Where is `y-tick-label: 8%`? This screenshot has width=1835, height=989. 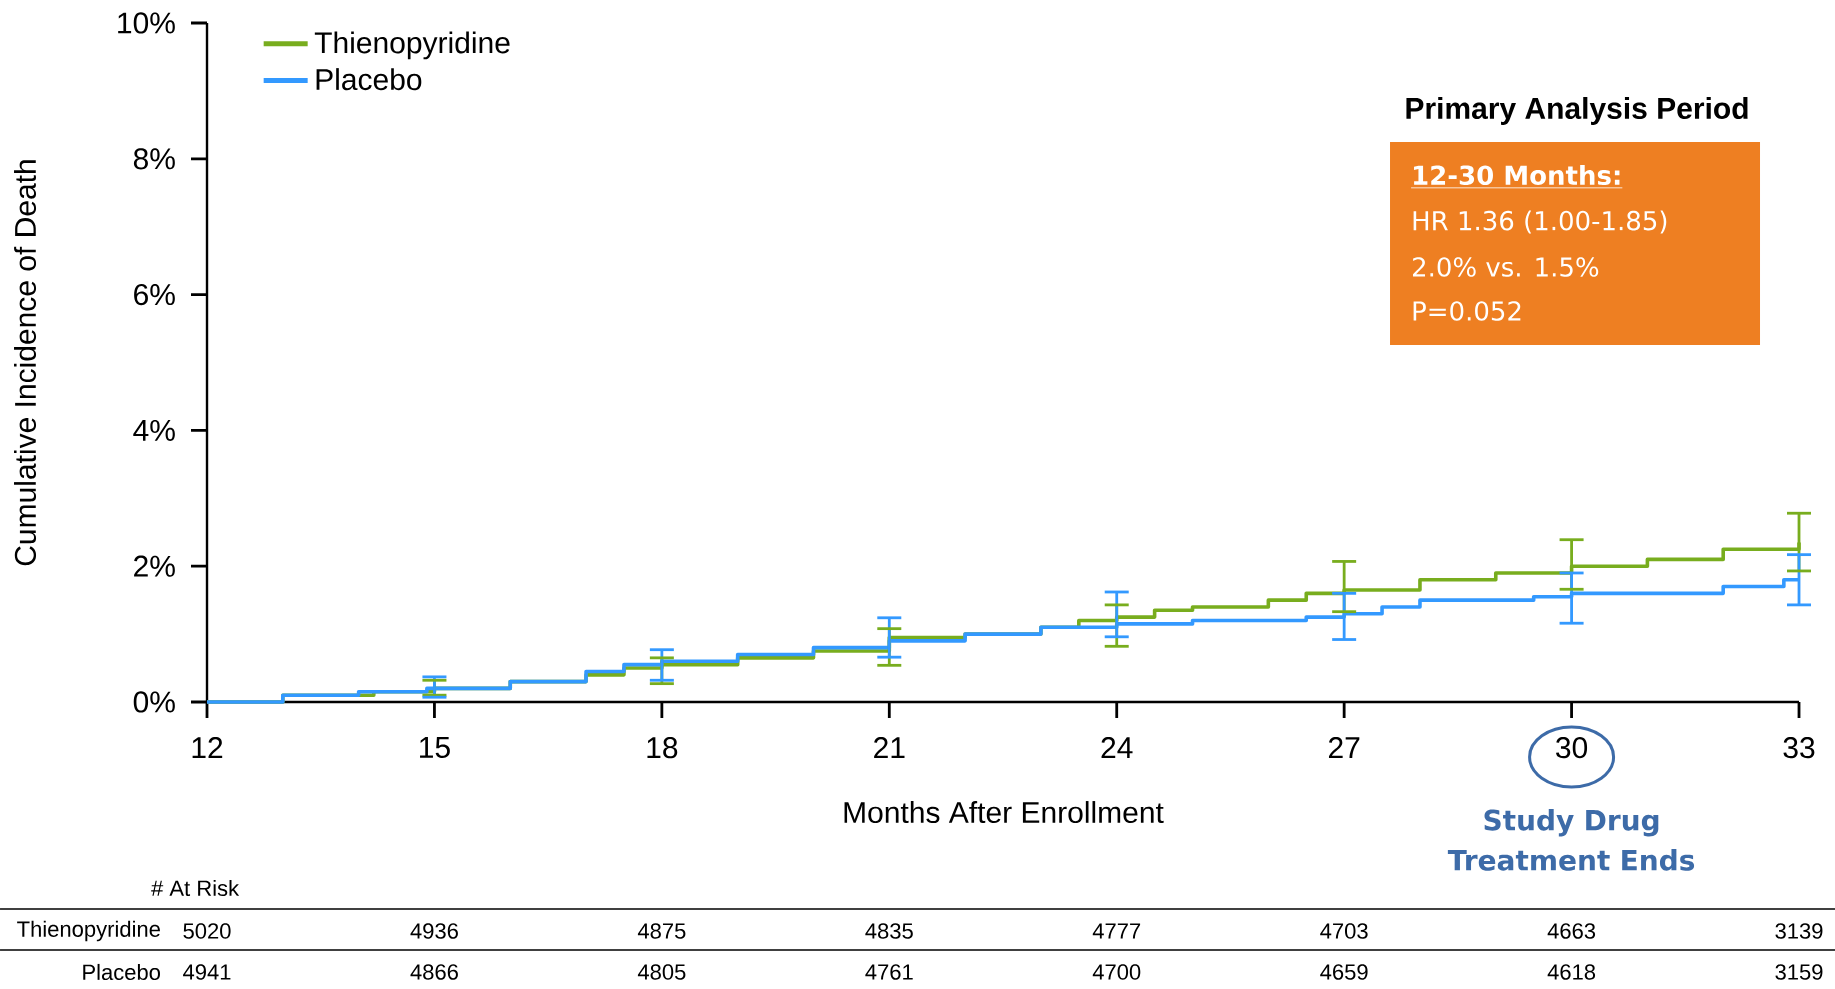 y-tick-label: 8% is located at coordinates (154, 159).